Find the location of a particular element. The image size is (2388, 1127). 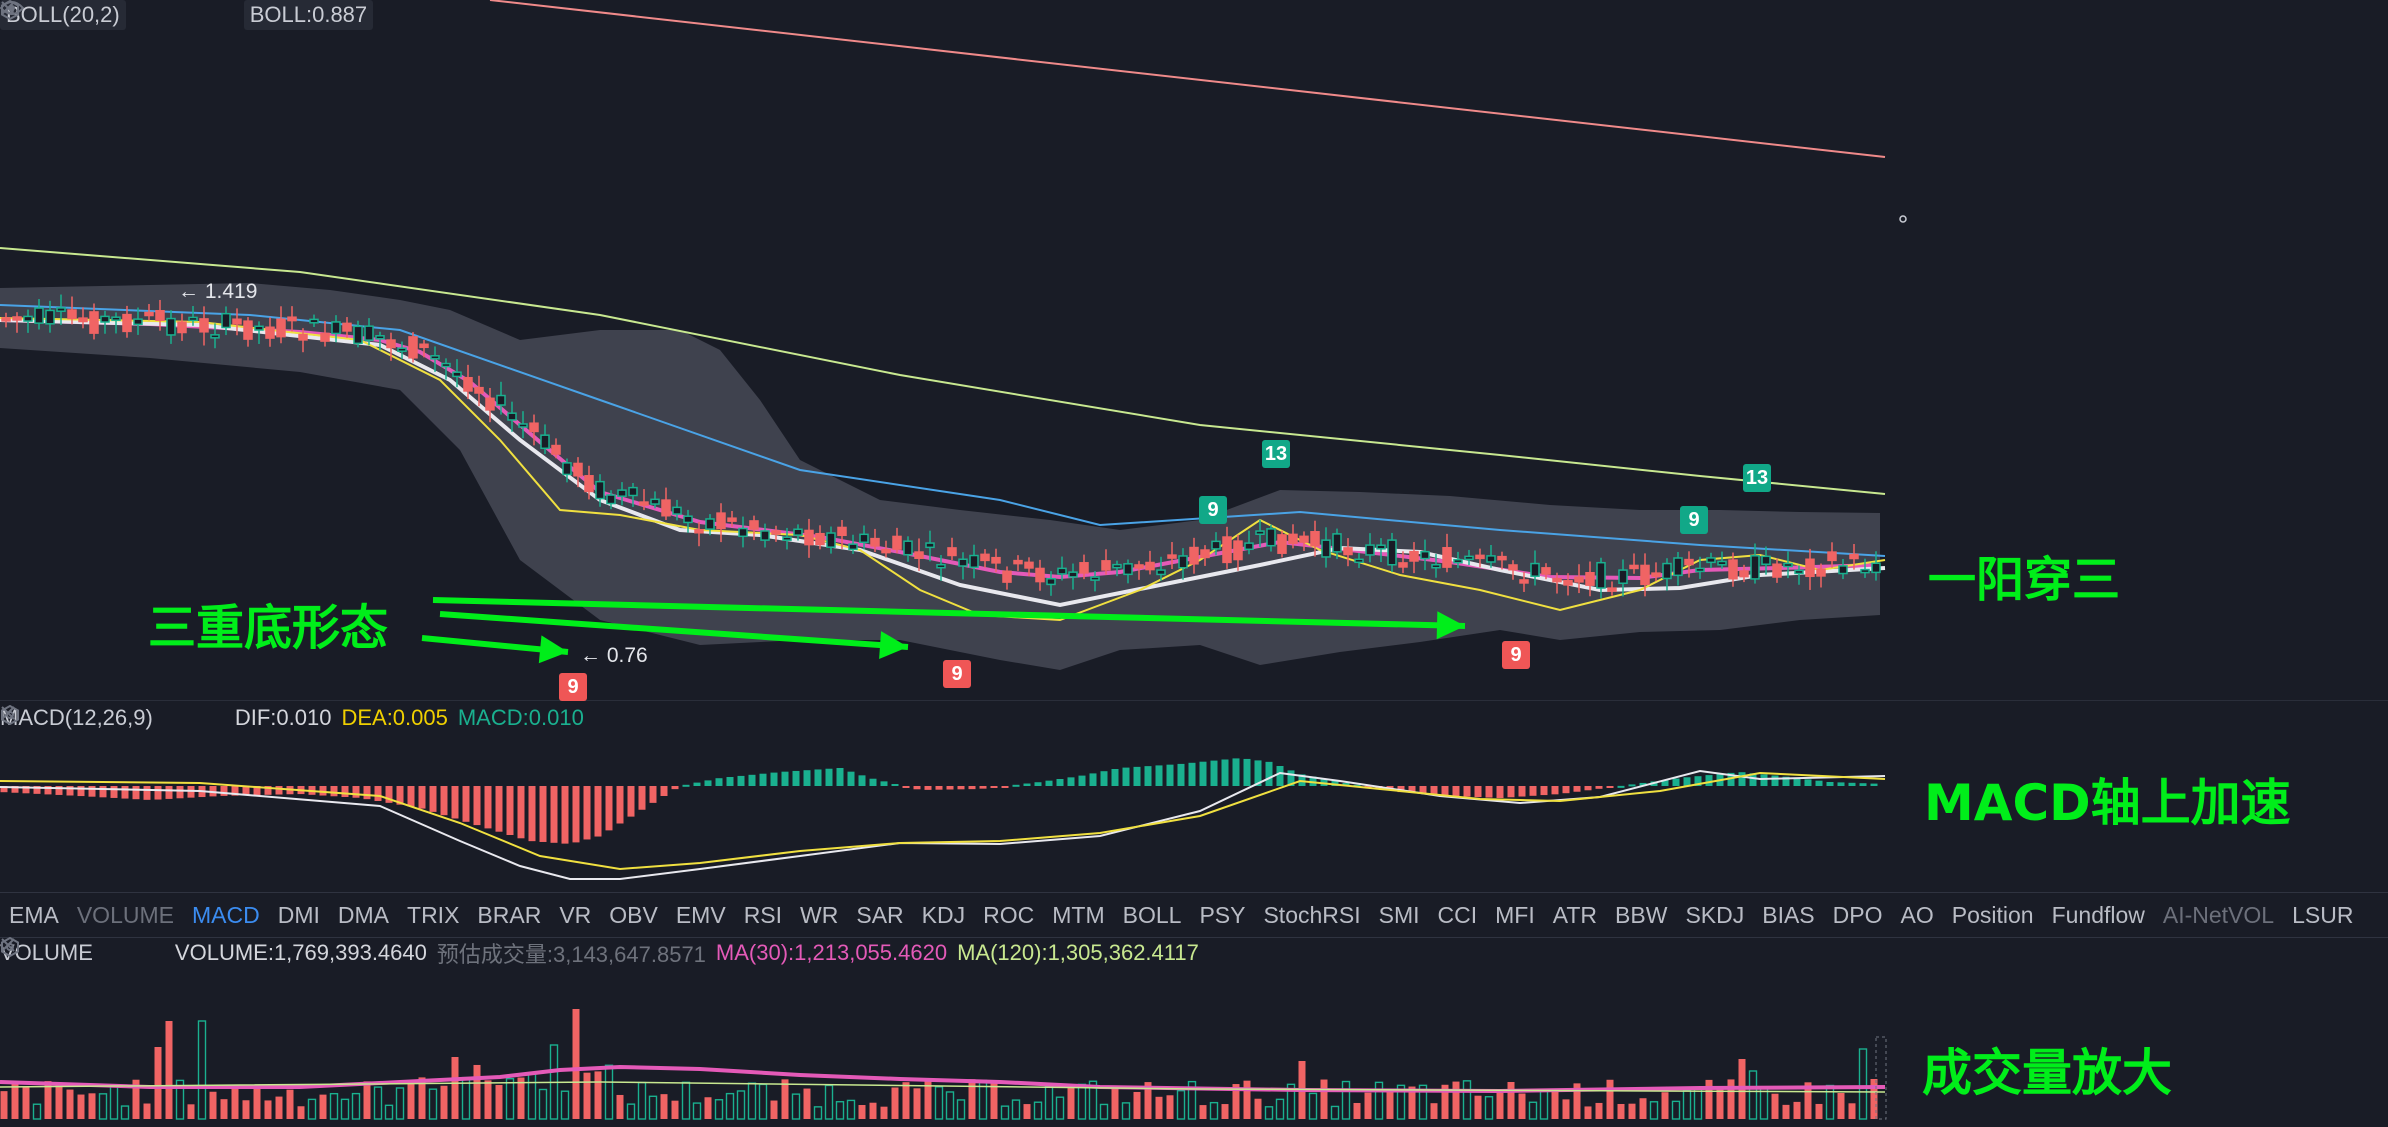

dea-value: DEA:0.005 is located at coordinates (394, 717).